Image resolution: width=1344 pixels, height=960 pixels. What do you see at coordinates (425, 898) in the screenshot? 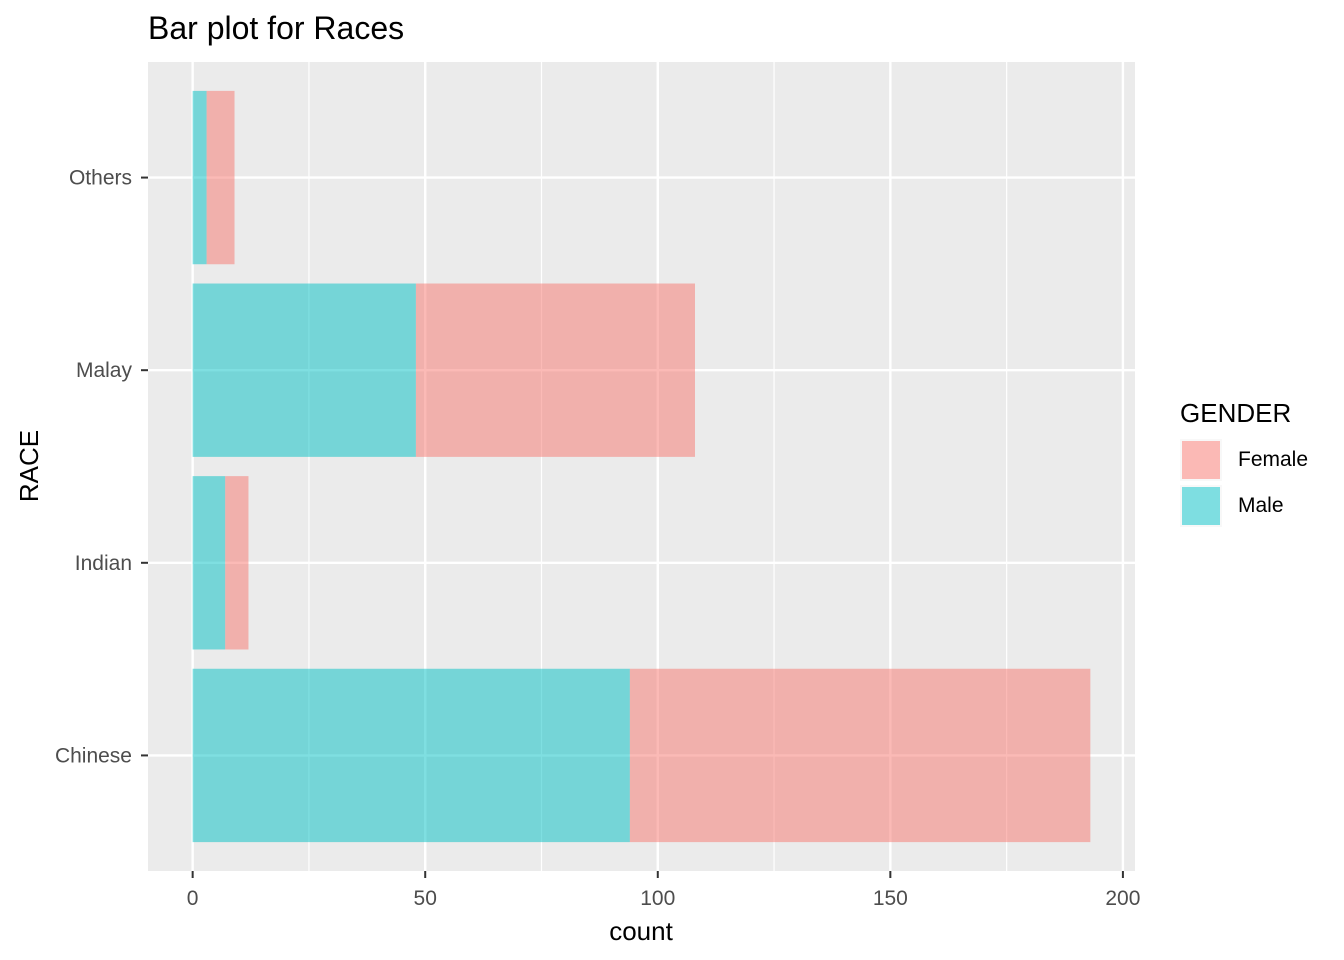
I see `x-tick-label: 50` at bounding box center [425, 898].